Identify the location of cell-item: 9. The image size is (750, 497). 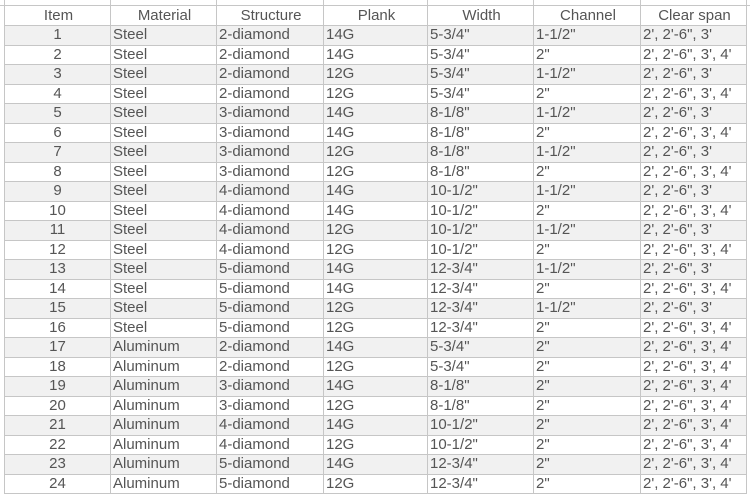
(57, 191).